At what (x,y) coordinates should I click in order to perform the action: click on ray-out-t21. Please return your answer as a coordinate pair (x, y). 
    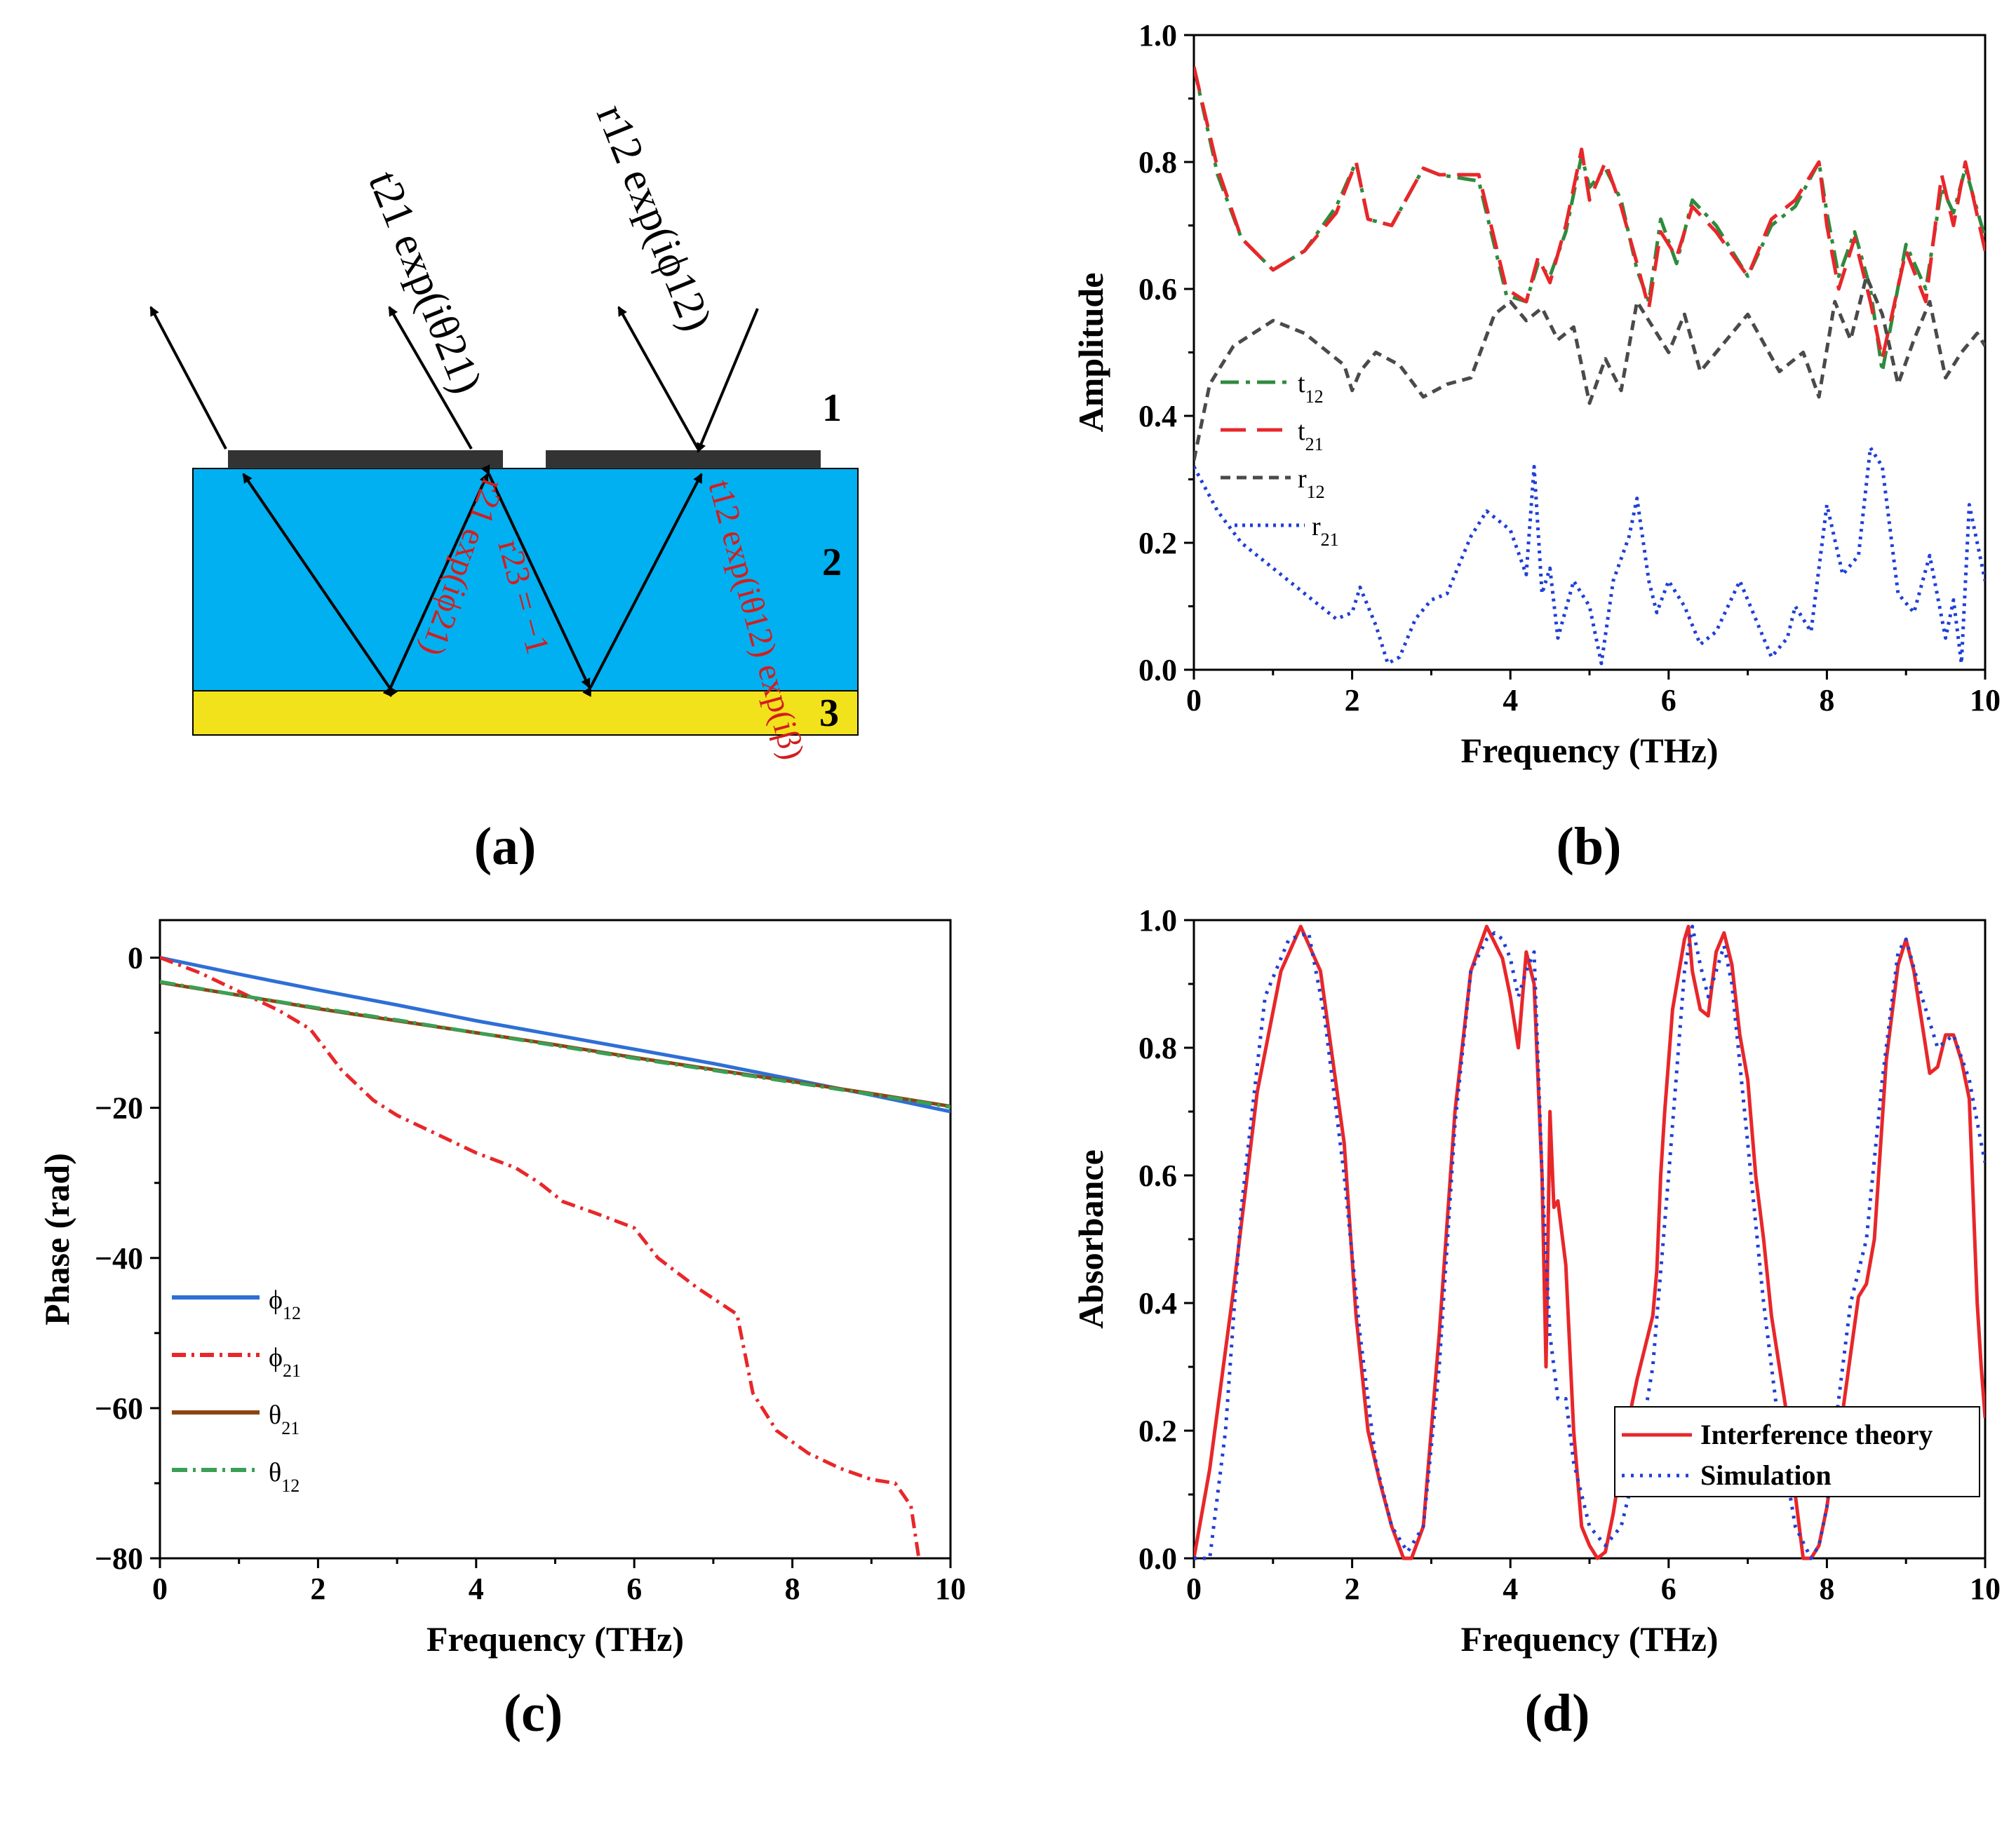
    Looking at the image, I should click on (431, 378).